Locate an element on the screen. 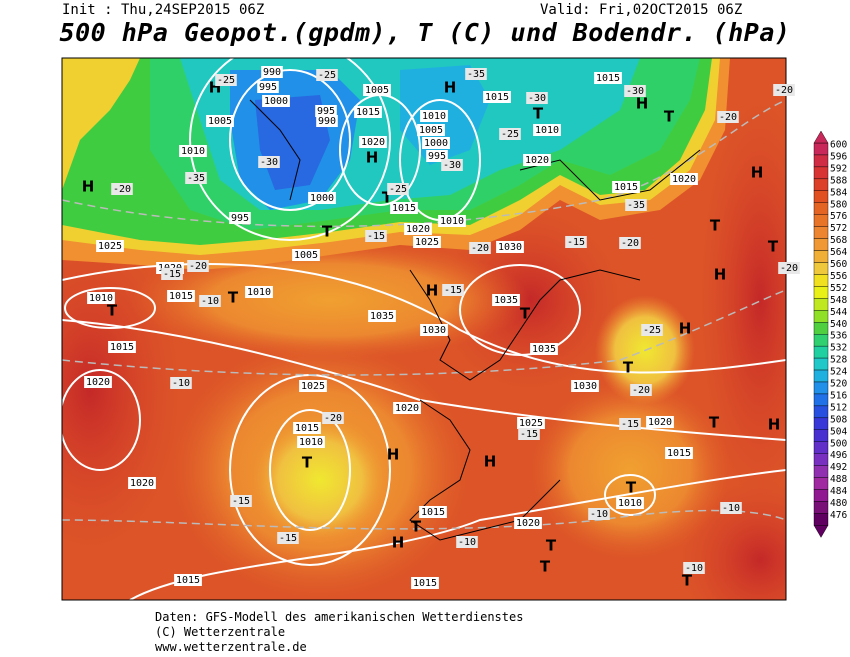 This screenshot has height=657, width=850. colorbar-label: 484 is located at coordinates (838, 491).